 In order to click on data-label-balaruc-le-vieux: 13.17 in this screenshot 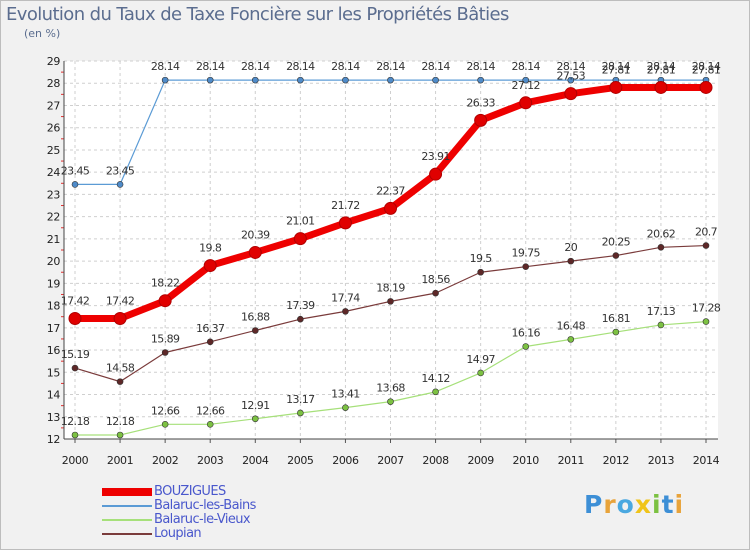, I will do `click(300, 399)`.